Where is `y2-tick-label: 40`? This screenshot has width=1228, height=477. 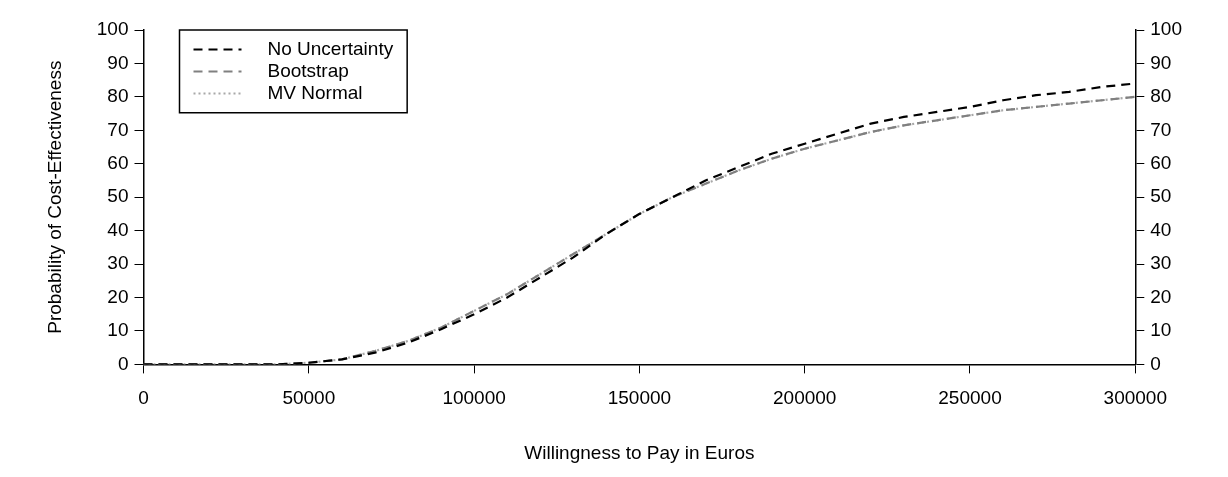
y2-tick-label: 40 is located at coordinates (1161, 229).